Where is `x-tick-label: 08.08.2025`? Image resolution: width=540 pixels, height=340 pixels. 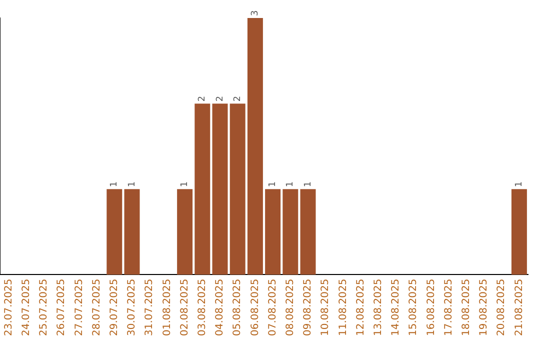
x-tick-label: 08.08.2025 is located at coordinates (290, 307).